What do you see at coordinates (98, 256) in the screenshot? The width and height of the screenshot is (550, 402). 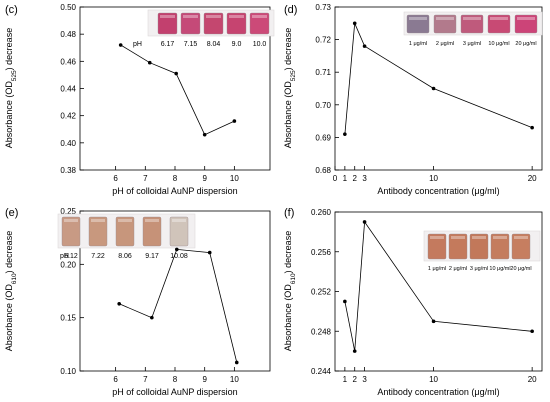 I see `inset-cuvette-label: 7.22` at bounding box center [98, 256].